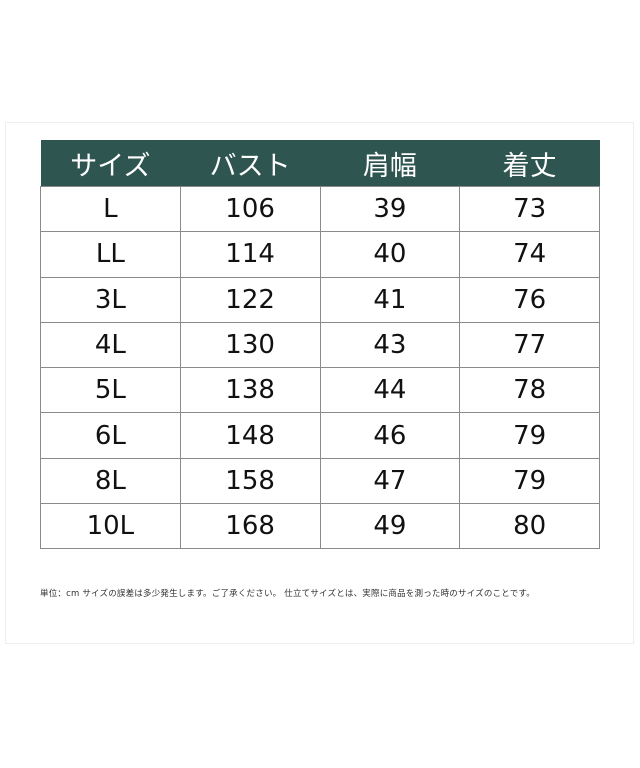 The width and height of the screenshot is (640, 768). What do you see at coordinates (110, 390) in the screenshot?
I see `table-cell: 5L` at bounding box center [110, 390].